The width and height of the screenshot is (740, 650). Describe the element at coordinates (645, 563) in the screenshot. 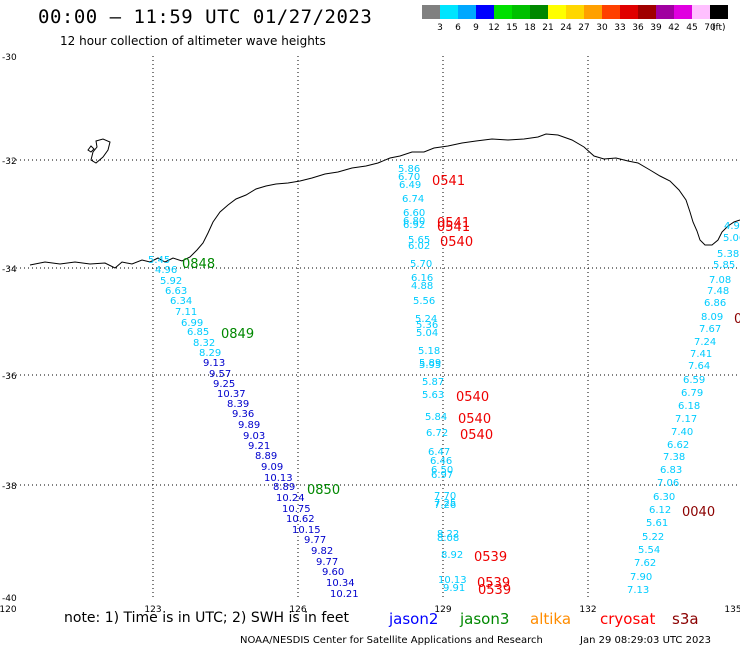

I see `swh-value: 7.62` at that location.